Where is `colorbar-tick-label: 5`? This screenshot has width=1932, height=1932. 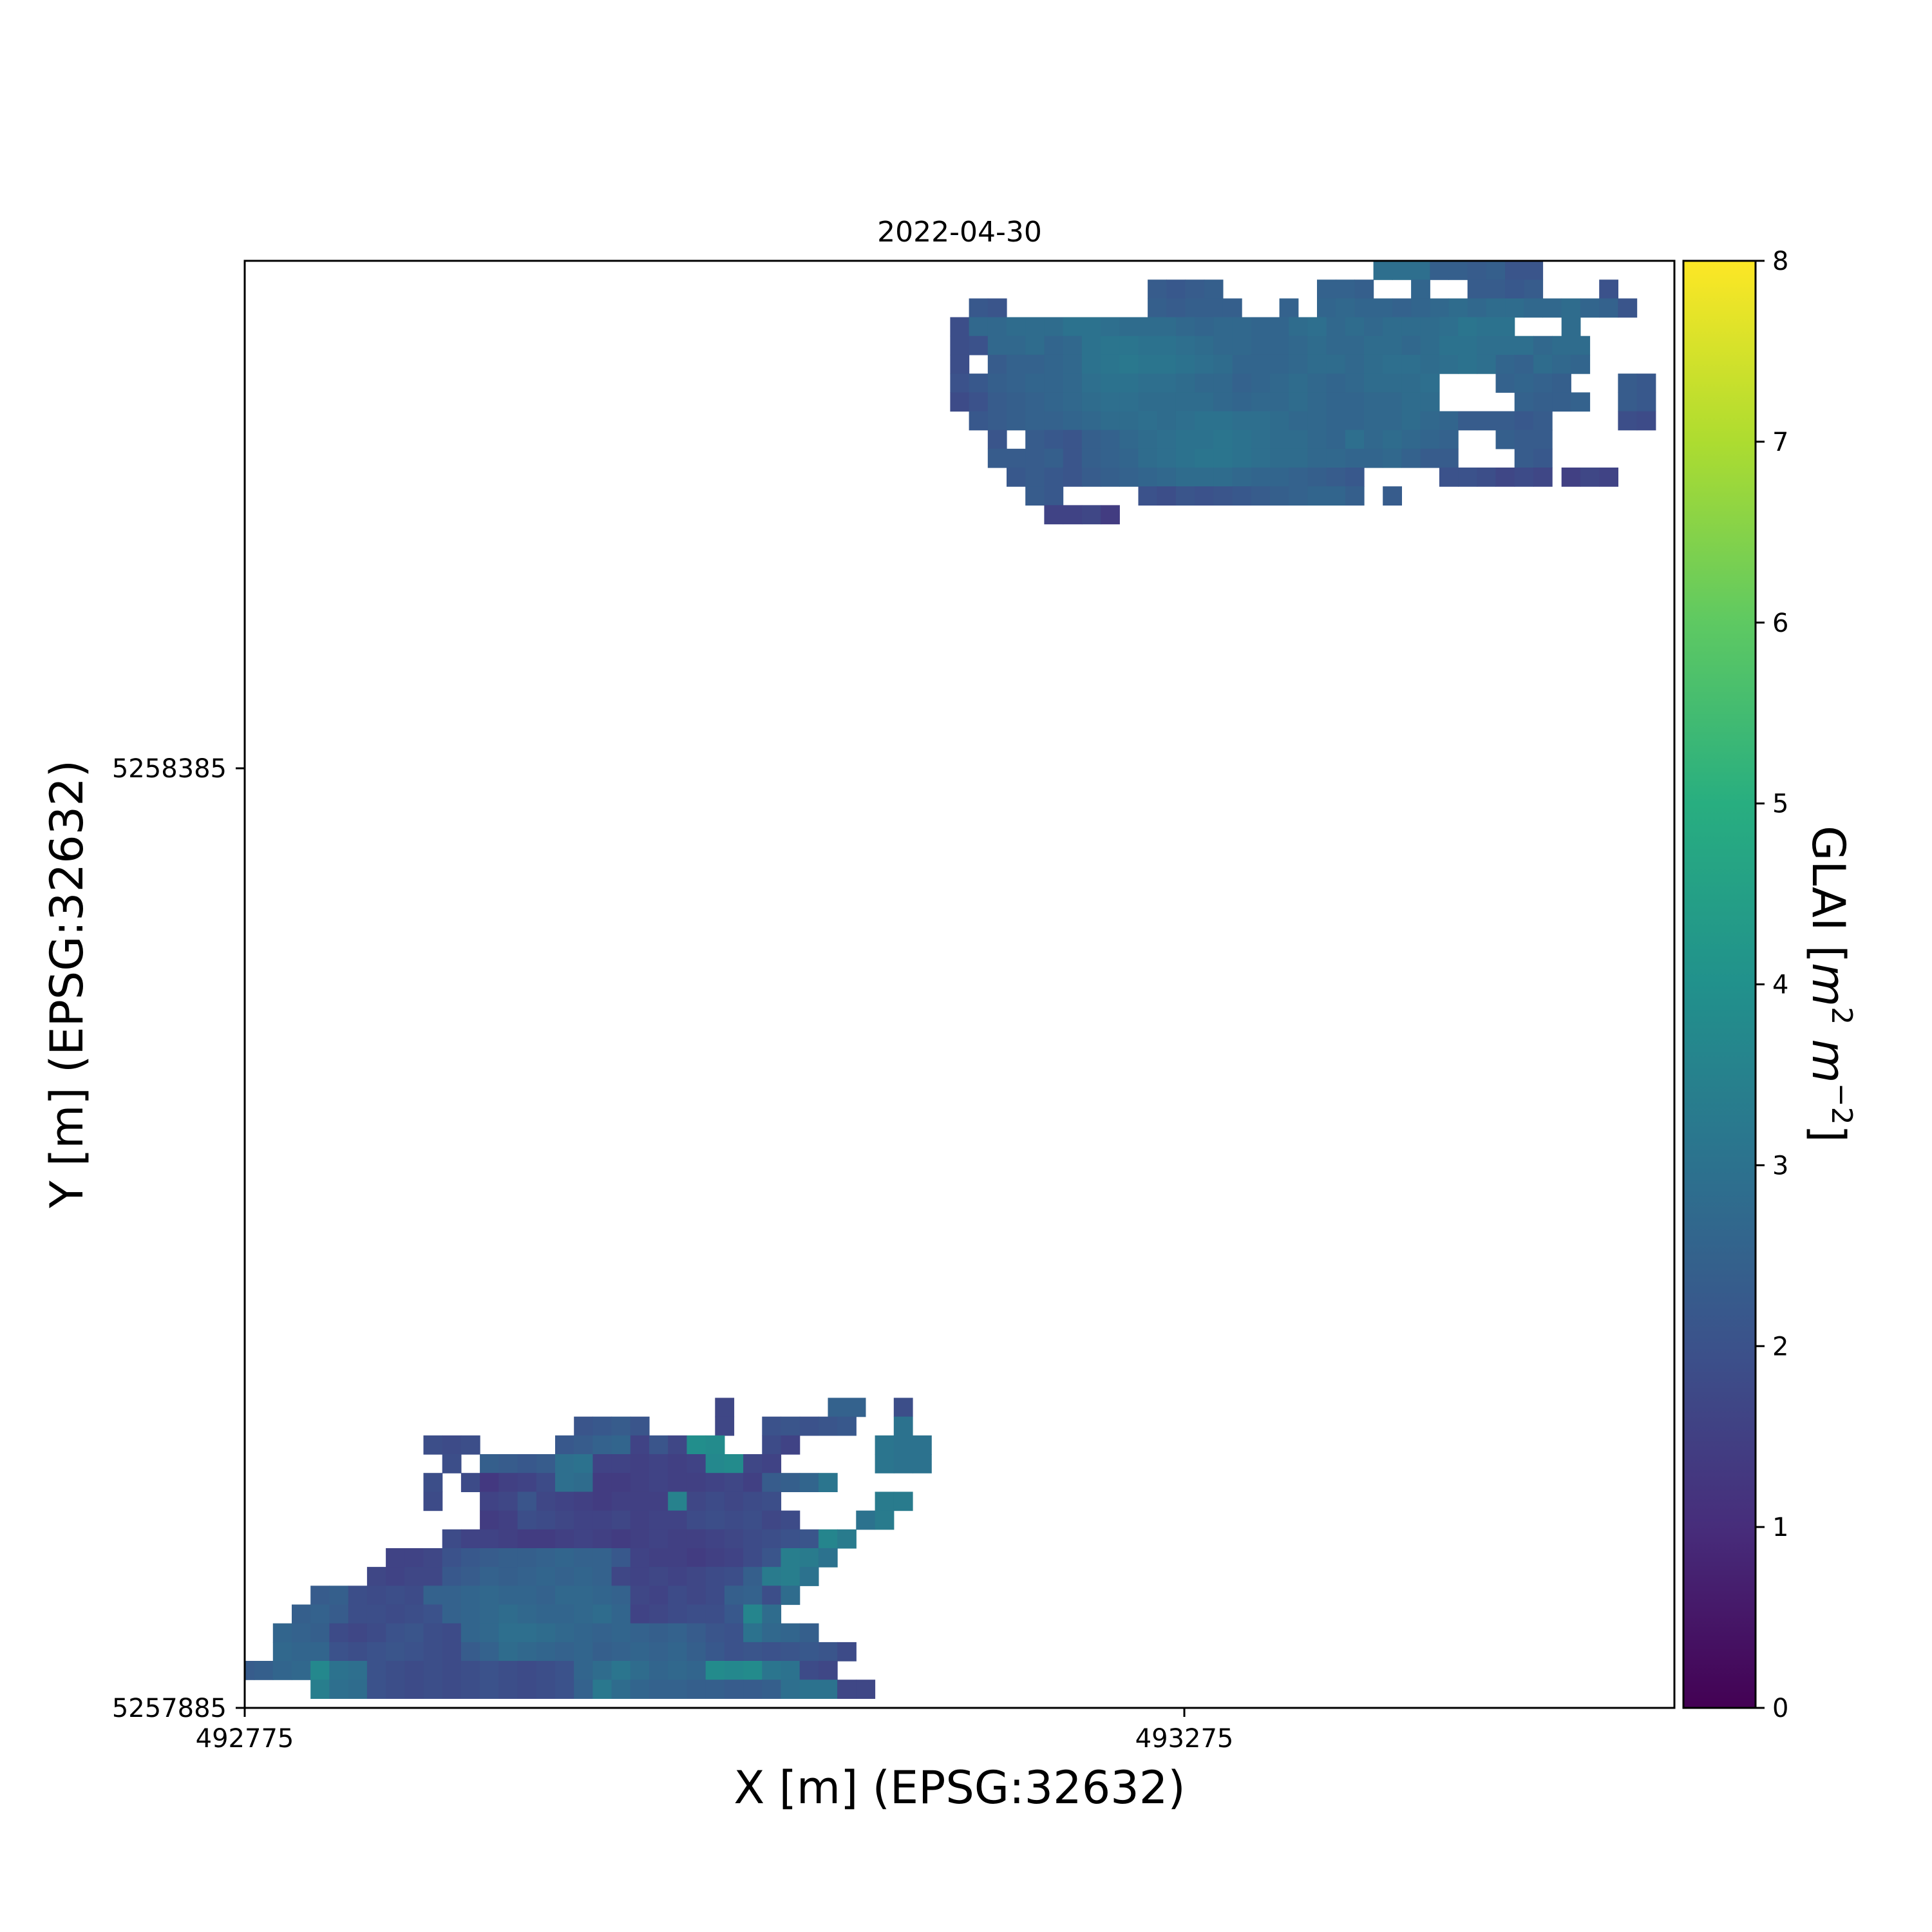 colorbar-tick-label: 5 is located at coordinates (1780, 805).